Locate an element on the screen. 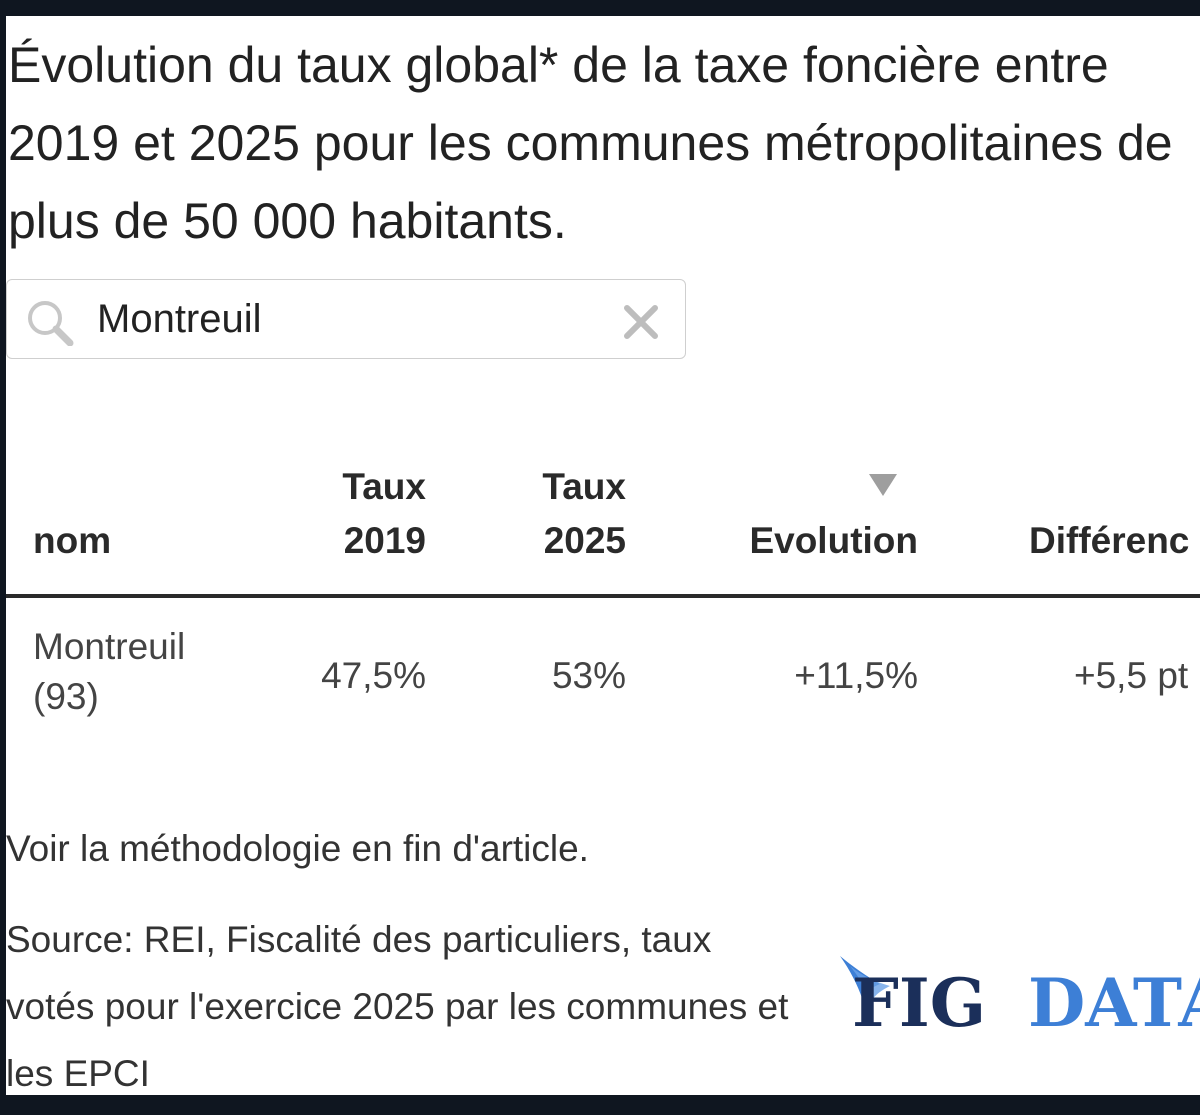 The image size is (1200, 1115). search-box is located at coordinates (346, 319).